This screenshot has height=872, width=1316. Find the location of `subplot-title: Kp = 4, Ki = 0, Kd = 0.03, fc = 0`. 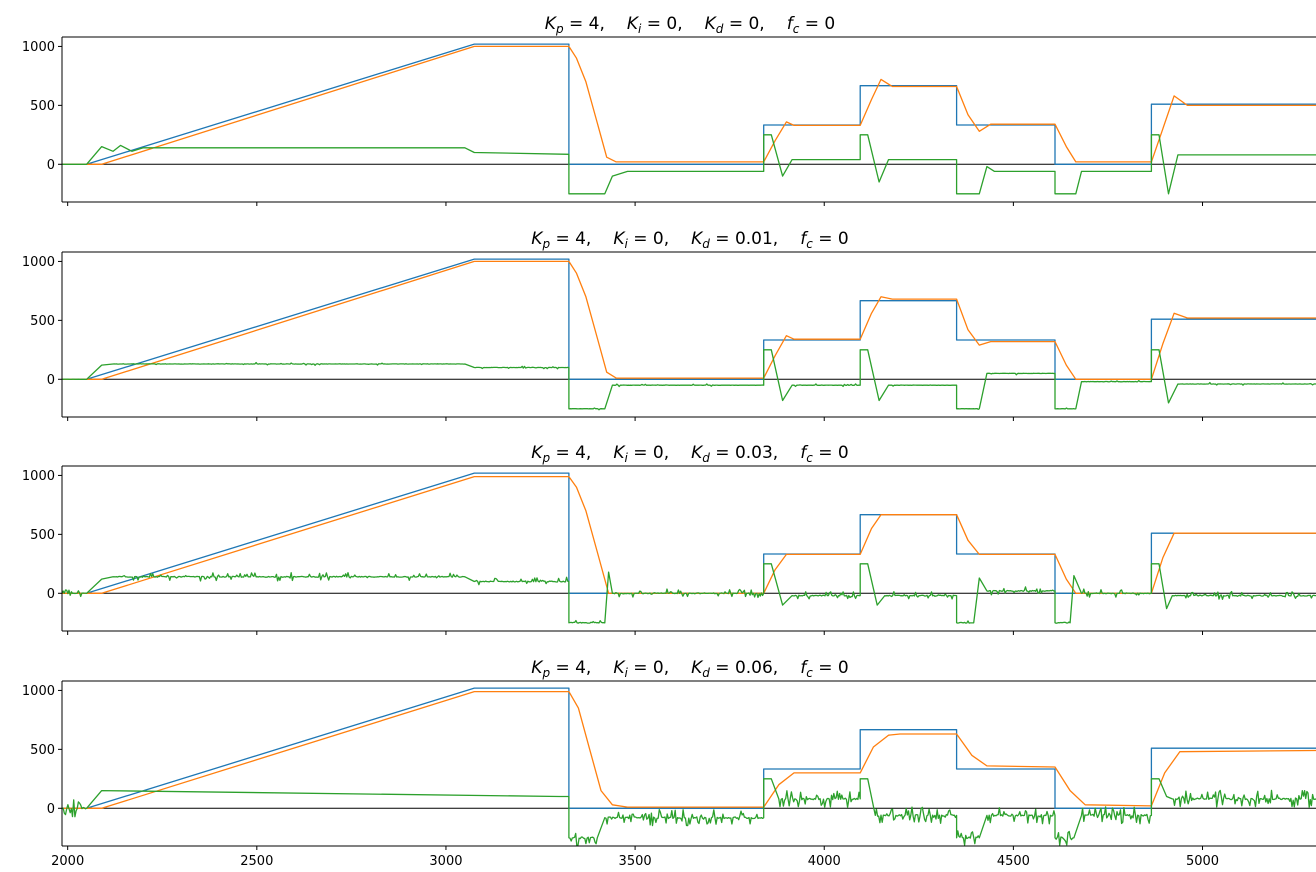

subplot-title: Kp = 4, Ki = 0, Kd = 0.03, fc = 0 is located at coordinates (689, 454).